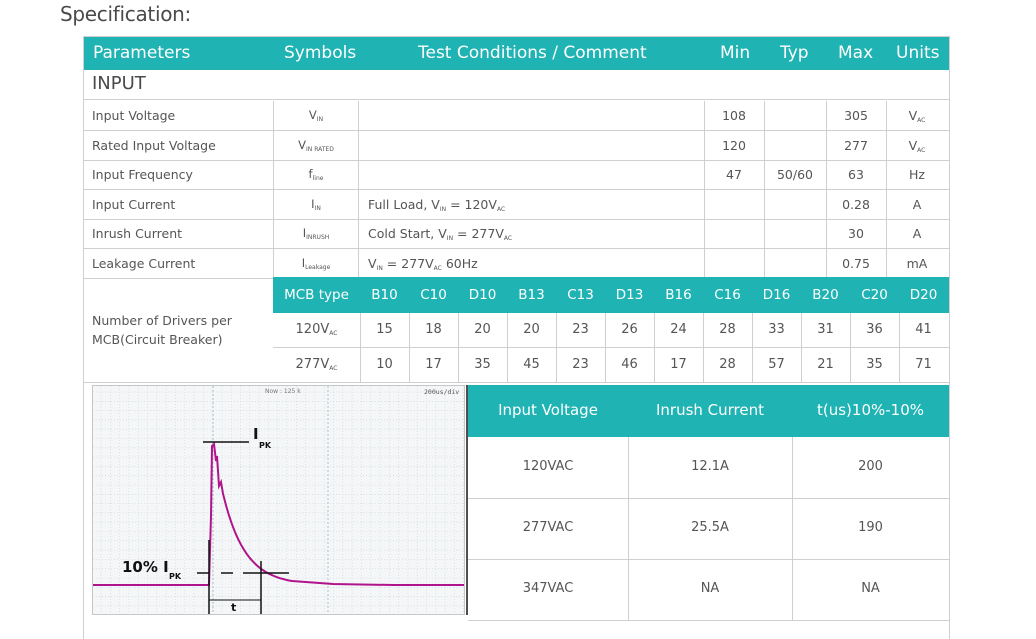  I want to click on param-name: Inrush Current, so click(137, 234).